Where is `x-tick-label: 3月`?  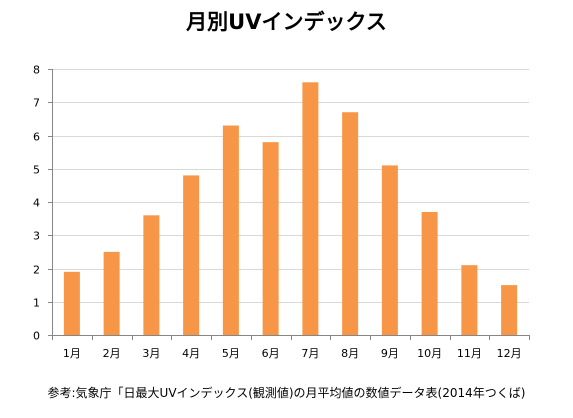 x-tick-label: 3月 is located at coordinates (151, 353).